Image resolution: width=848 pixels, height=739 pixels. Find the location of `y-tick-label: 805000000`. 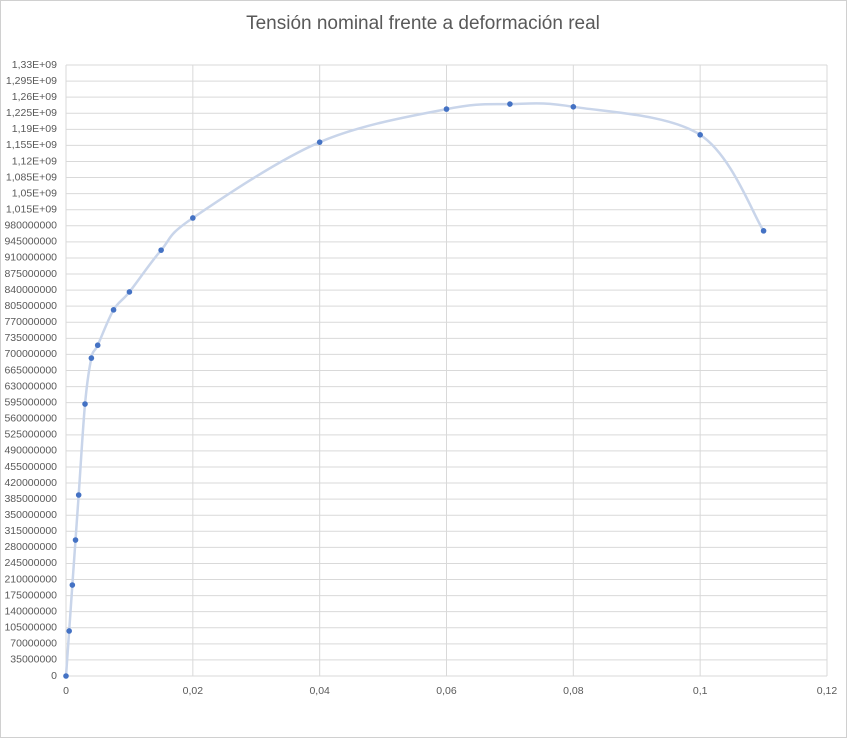

y-tick-label: 805000000 is located at coordinates (30, 306).